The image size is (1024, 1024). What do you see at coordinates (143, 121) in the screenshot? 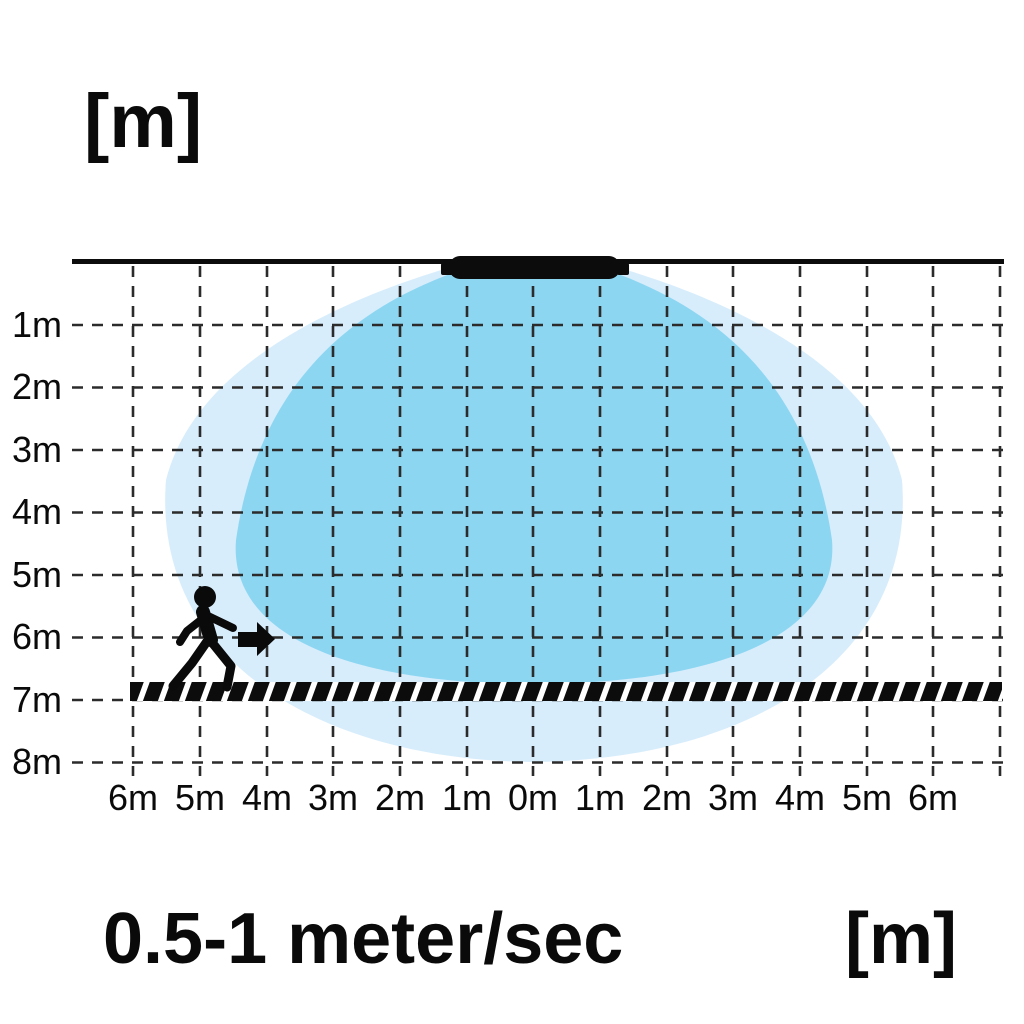
I see `unit-label-top: [m]` at bounding box center [143, 121].